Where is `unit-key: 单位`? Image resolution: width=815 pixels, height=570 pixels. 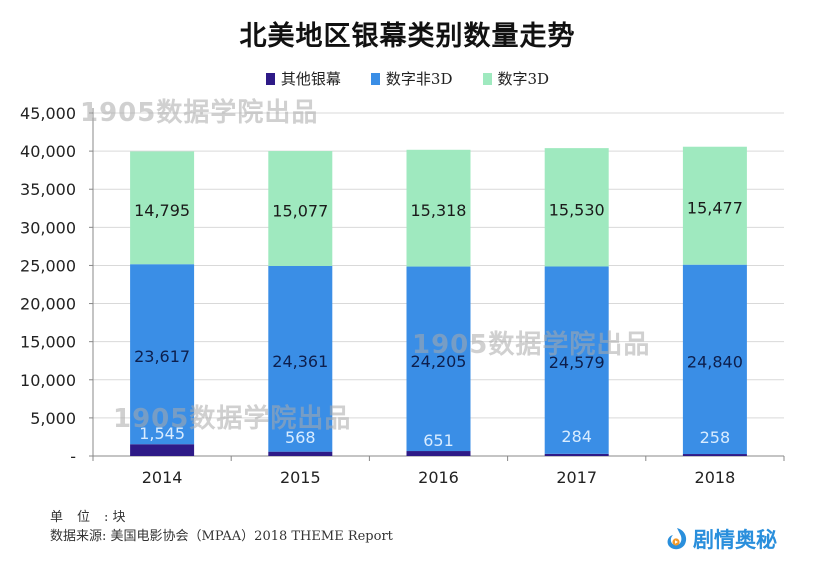 unit-key: 单位 is located at coordinates (77, 517).